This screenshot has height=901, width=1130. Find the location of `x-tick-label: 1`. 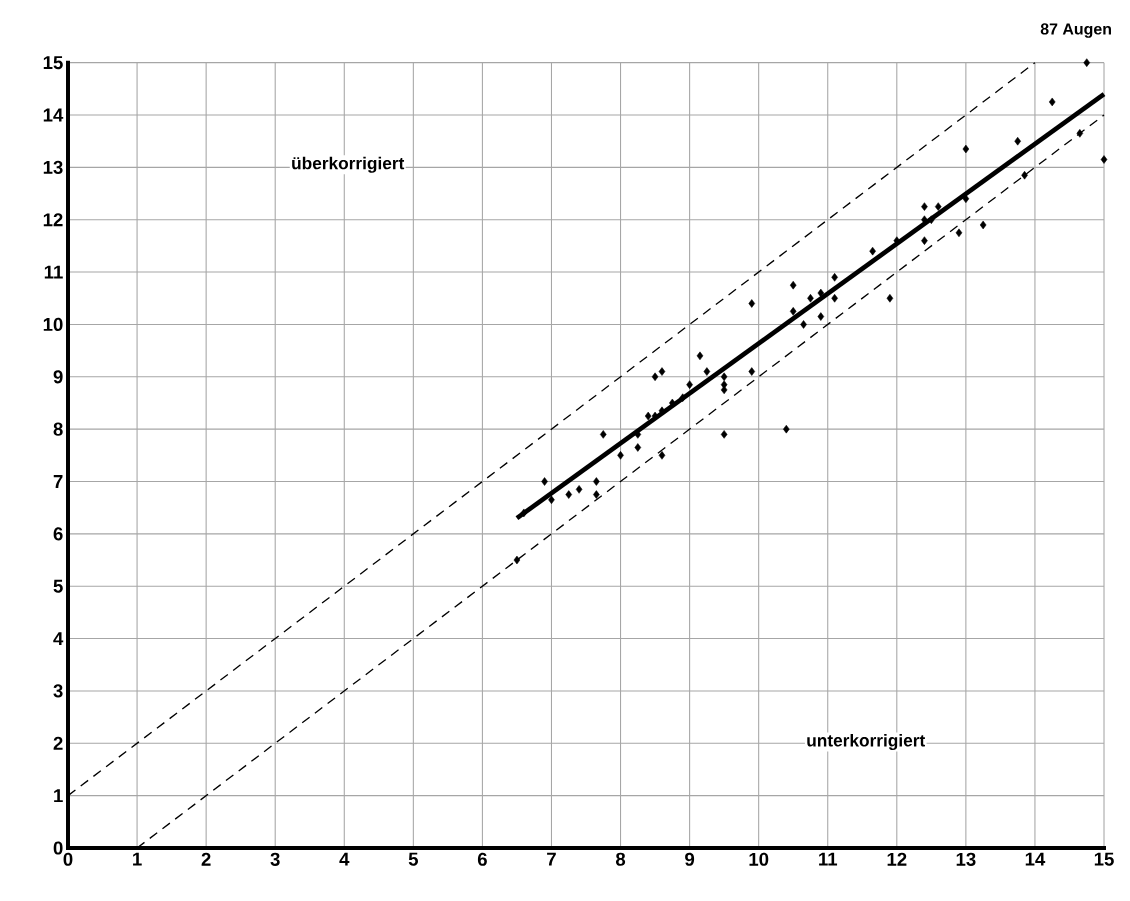

x-tick-label: 1 is located at coordinates (137, 859).